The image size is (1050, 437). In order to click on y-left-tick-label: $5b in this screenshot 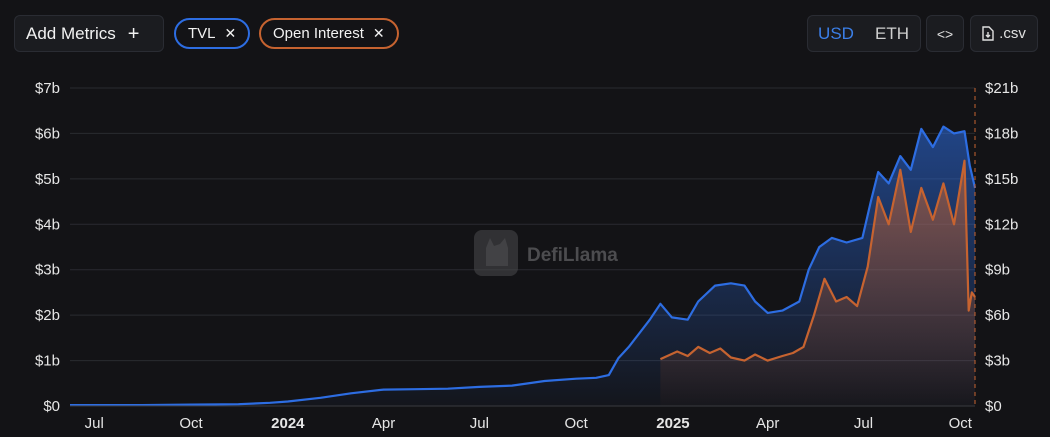, I will do `click(47, 179)`.